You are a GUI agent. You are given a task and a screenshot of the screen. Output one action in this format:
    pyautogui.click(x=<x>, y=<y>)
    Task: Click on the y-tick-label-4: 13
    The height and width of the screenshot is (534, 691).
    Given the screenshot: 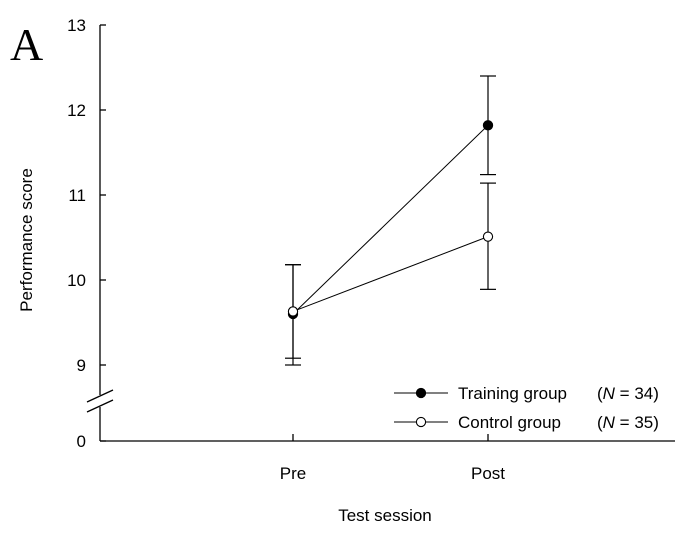 What is the action you would take?
    pyautogui.click(x=76, y=25)
    